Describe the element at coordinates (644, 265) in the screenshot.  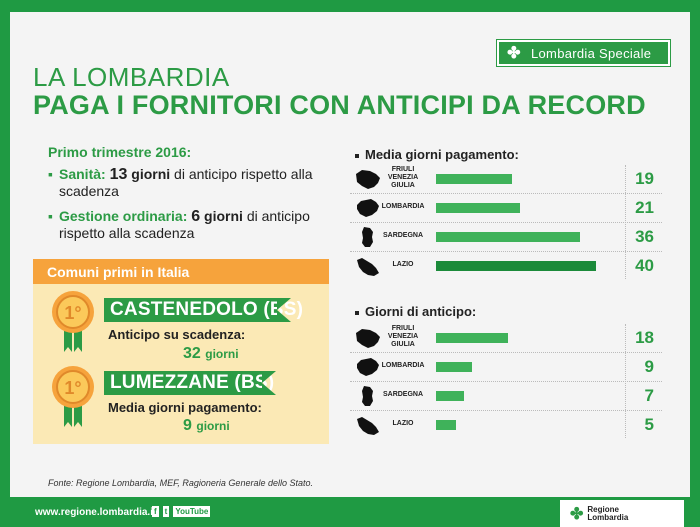
I see `chart-value-label: 40` at that location.